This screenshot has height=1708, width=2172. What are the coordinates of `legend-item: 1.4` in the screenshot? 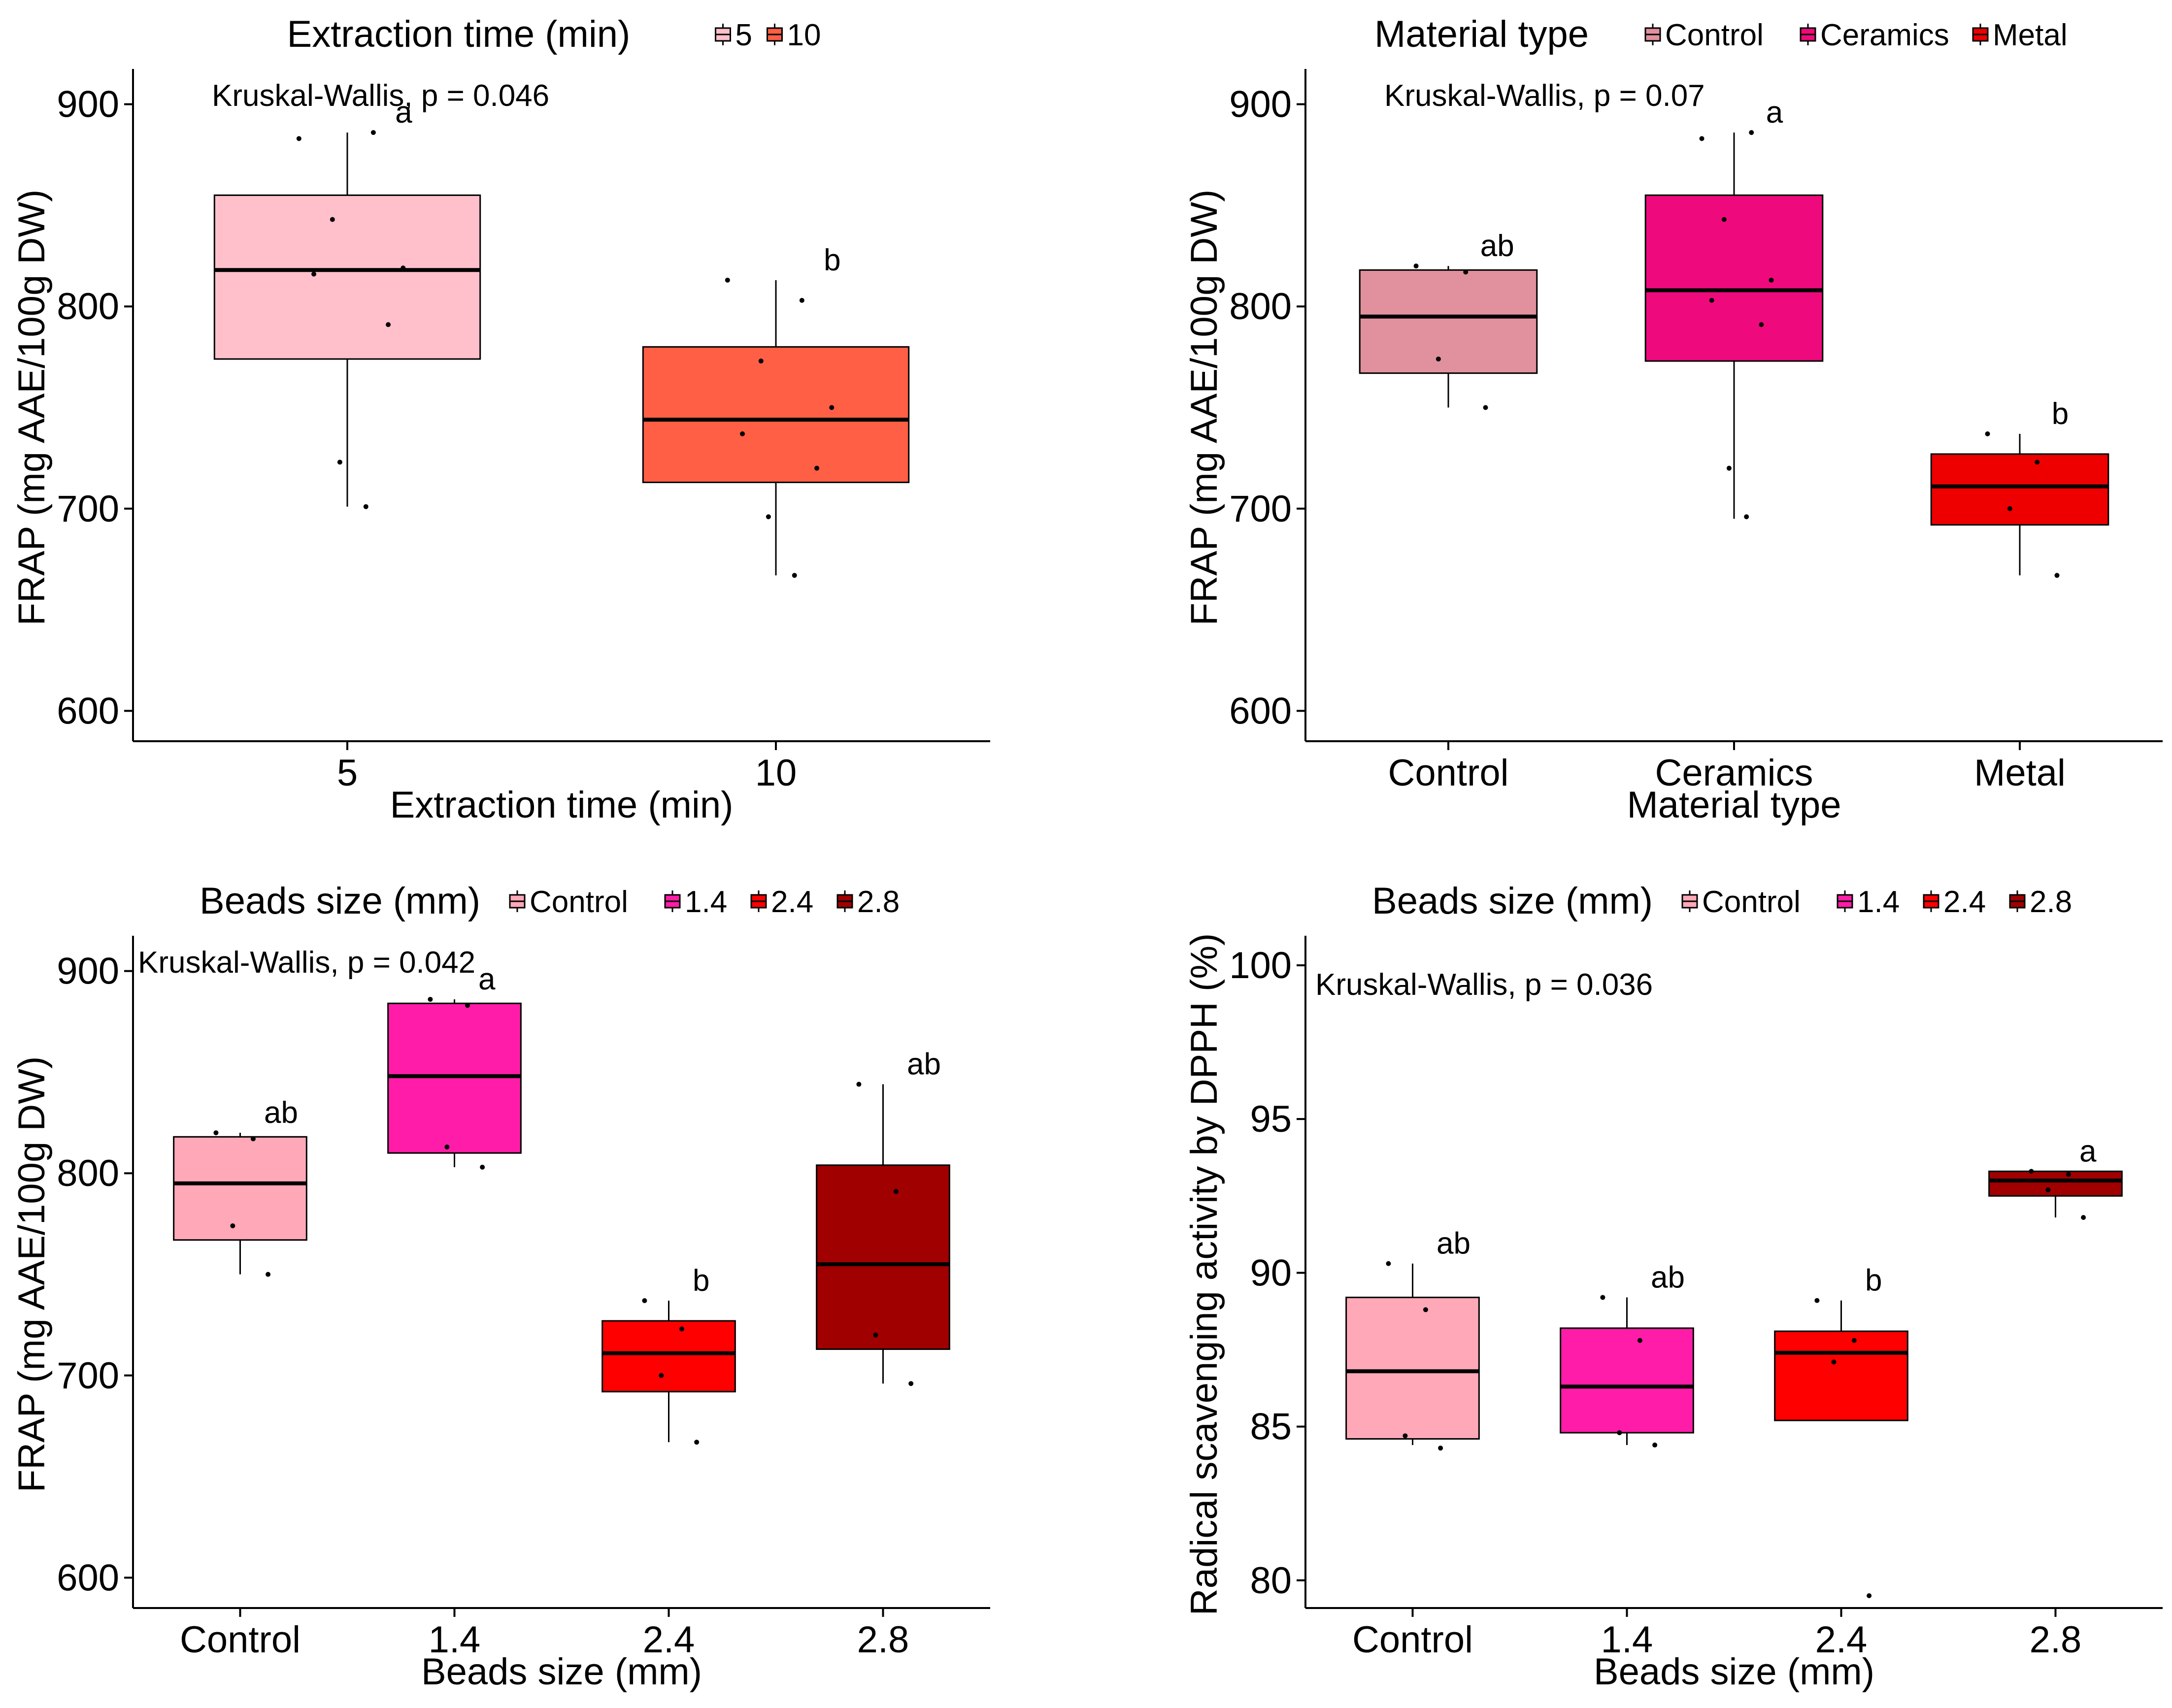 It's located at (1868, 902).